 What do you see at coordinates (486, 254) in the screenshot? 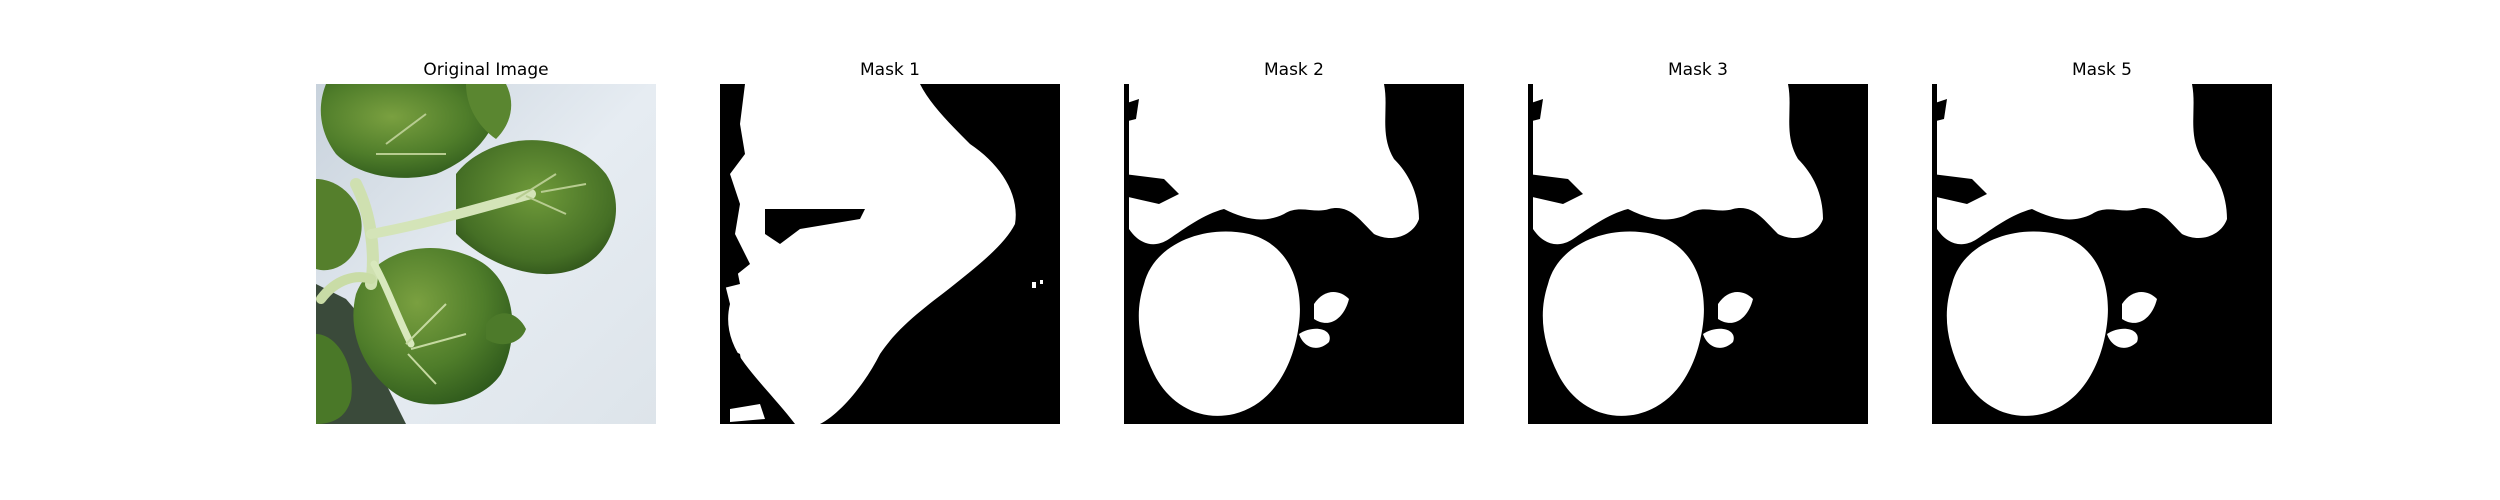
I see `original-plant-image` at bounding box center [486, 254].